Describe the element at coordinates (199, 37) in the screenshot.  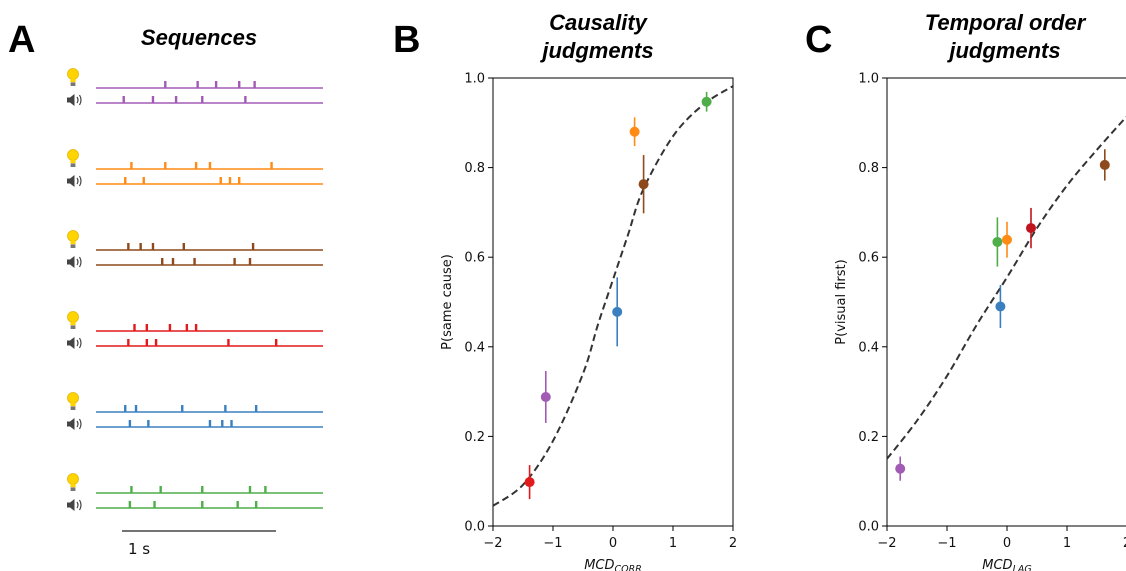
I see `panel-title-a: Sequences` at that location.